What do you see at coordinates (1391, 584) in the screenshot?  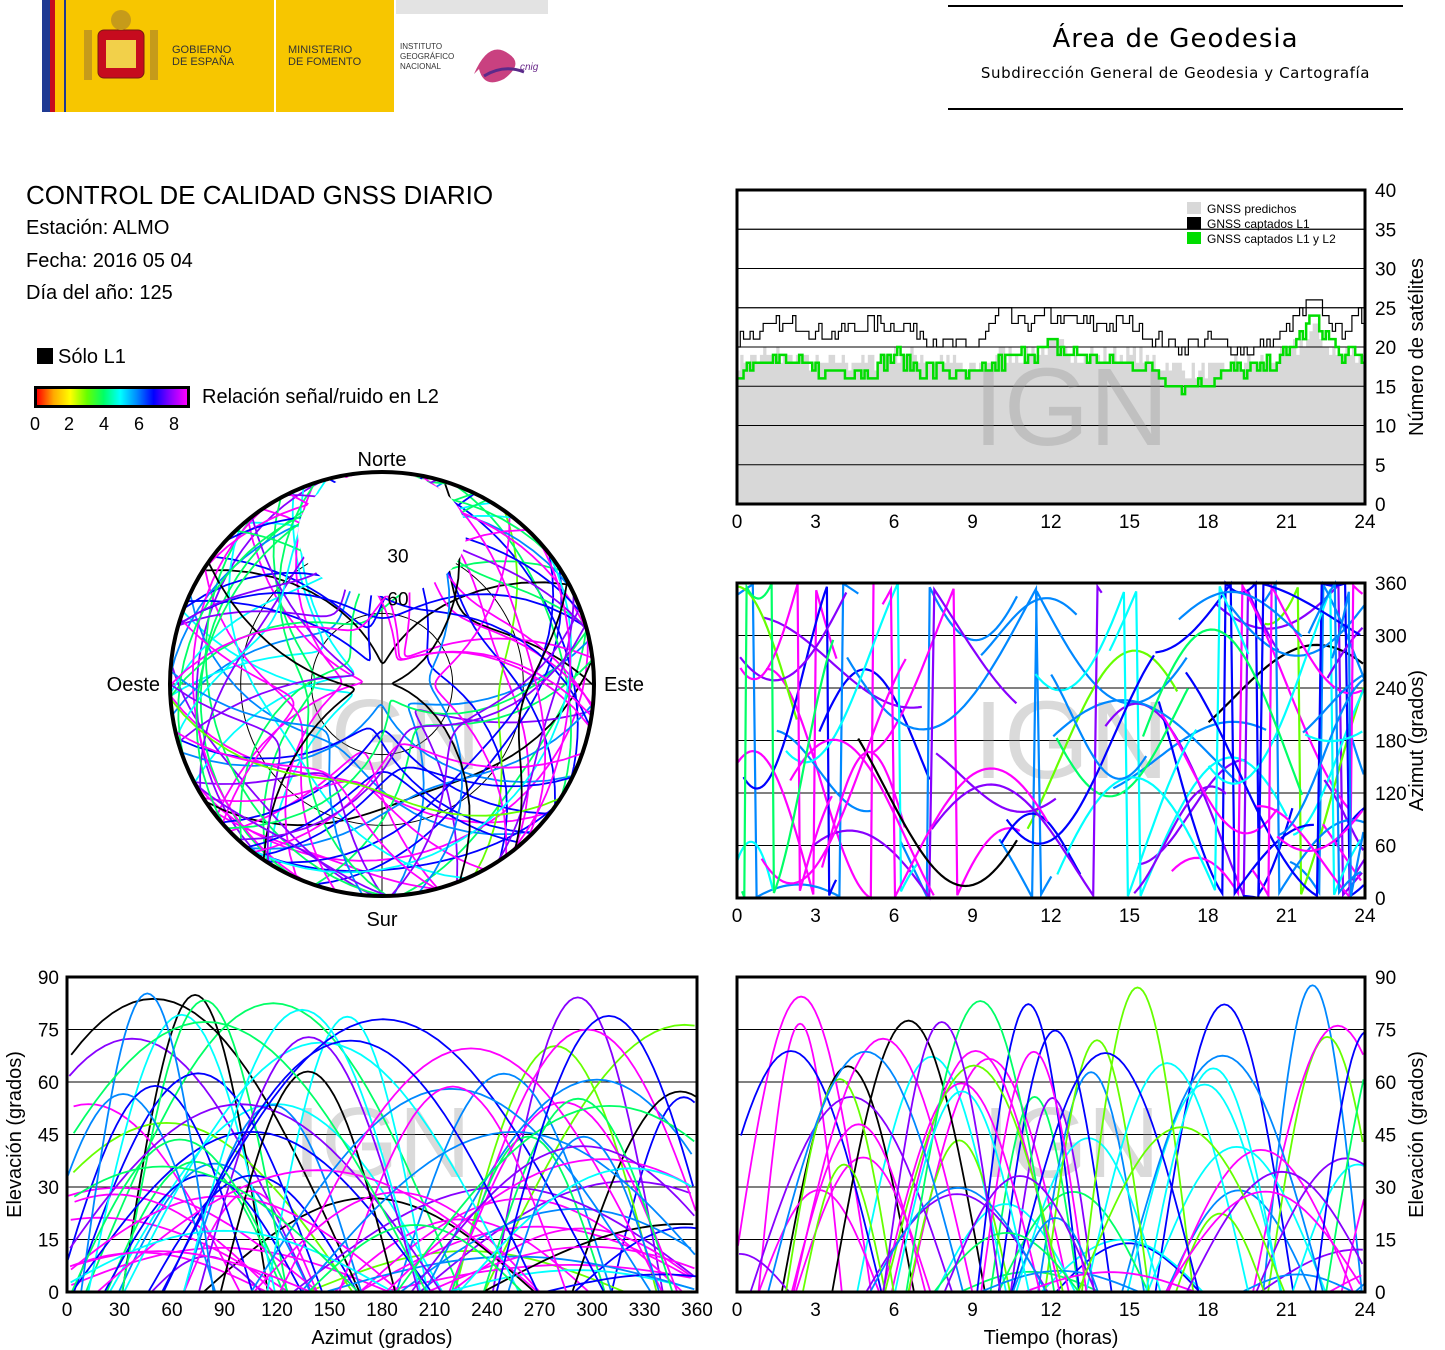 I see `y-tick-label: 360` at bounding box center [1391, 584].